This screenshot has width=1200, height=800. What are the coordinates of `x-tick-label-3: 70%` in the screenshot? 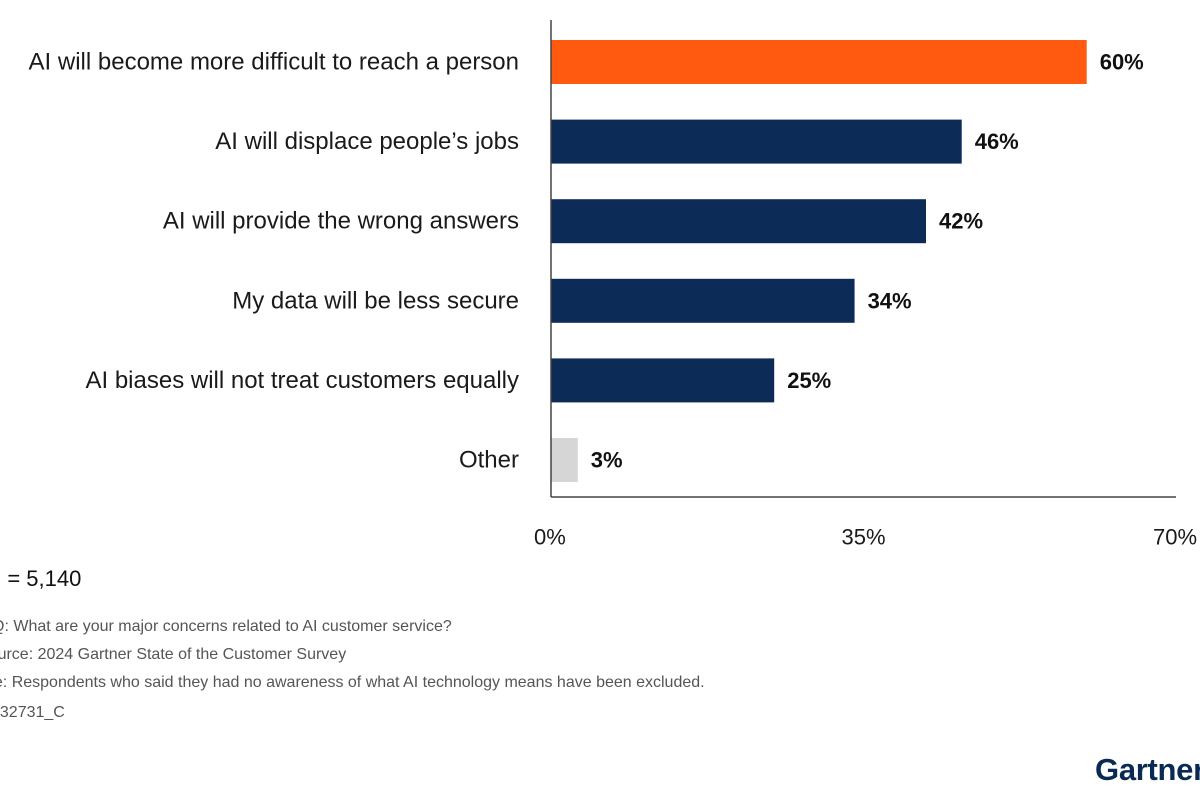 It's located at (1175, 537).